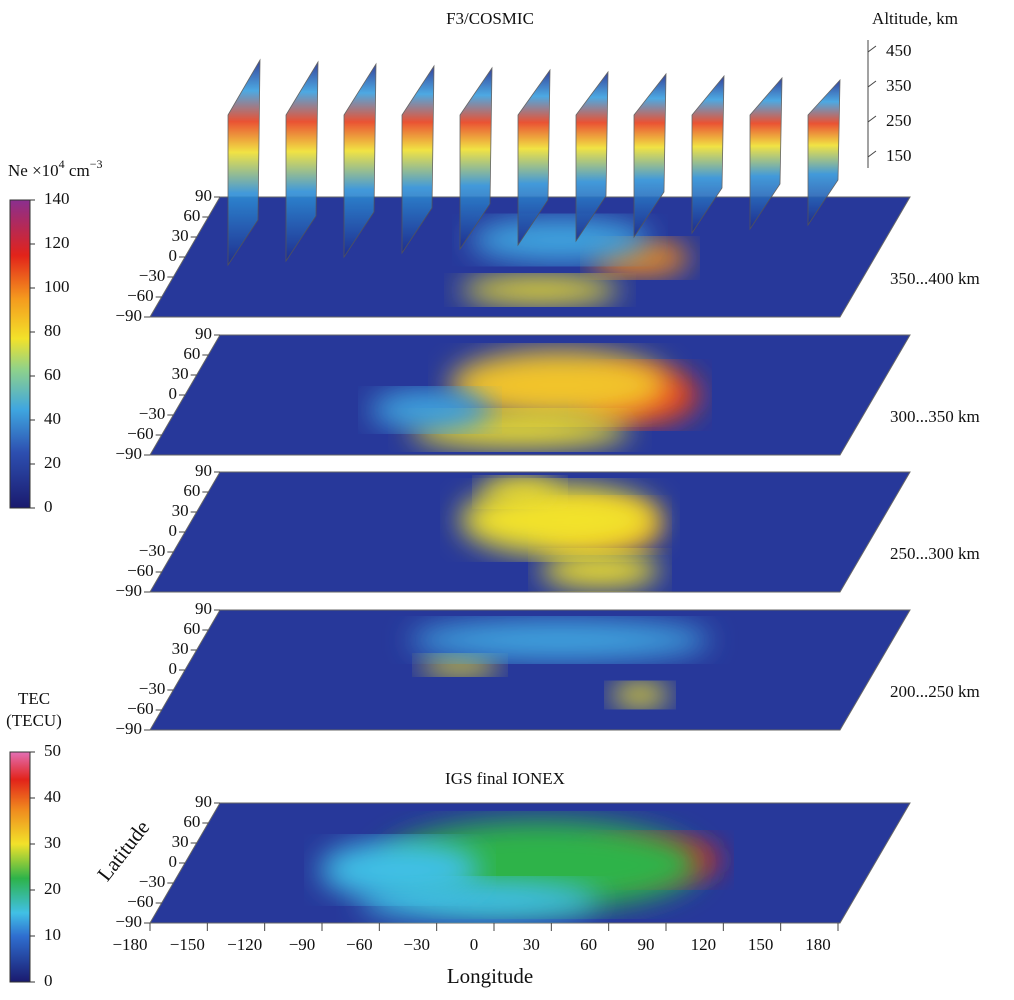 The image size is (1014, 1000). What do you see at coordinates (490, 18) in the screenshot?
I see `title: F3/COSMIC` at bounding box center [490, 18].